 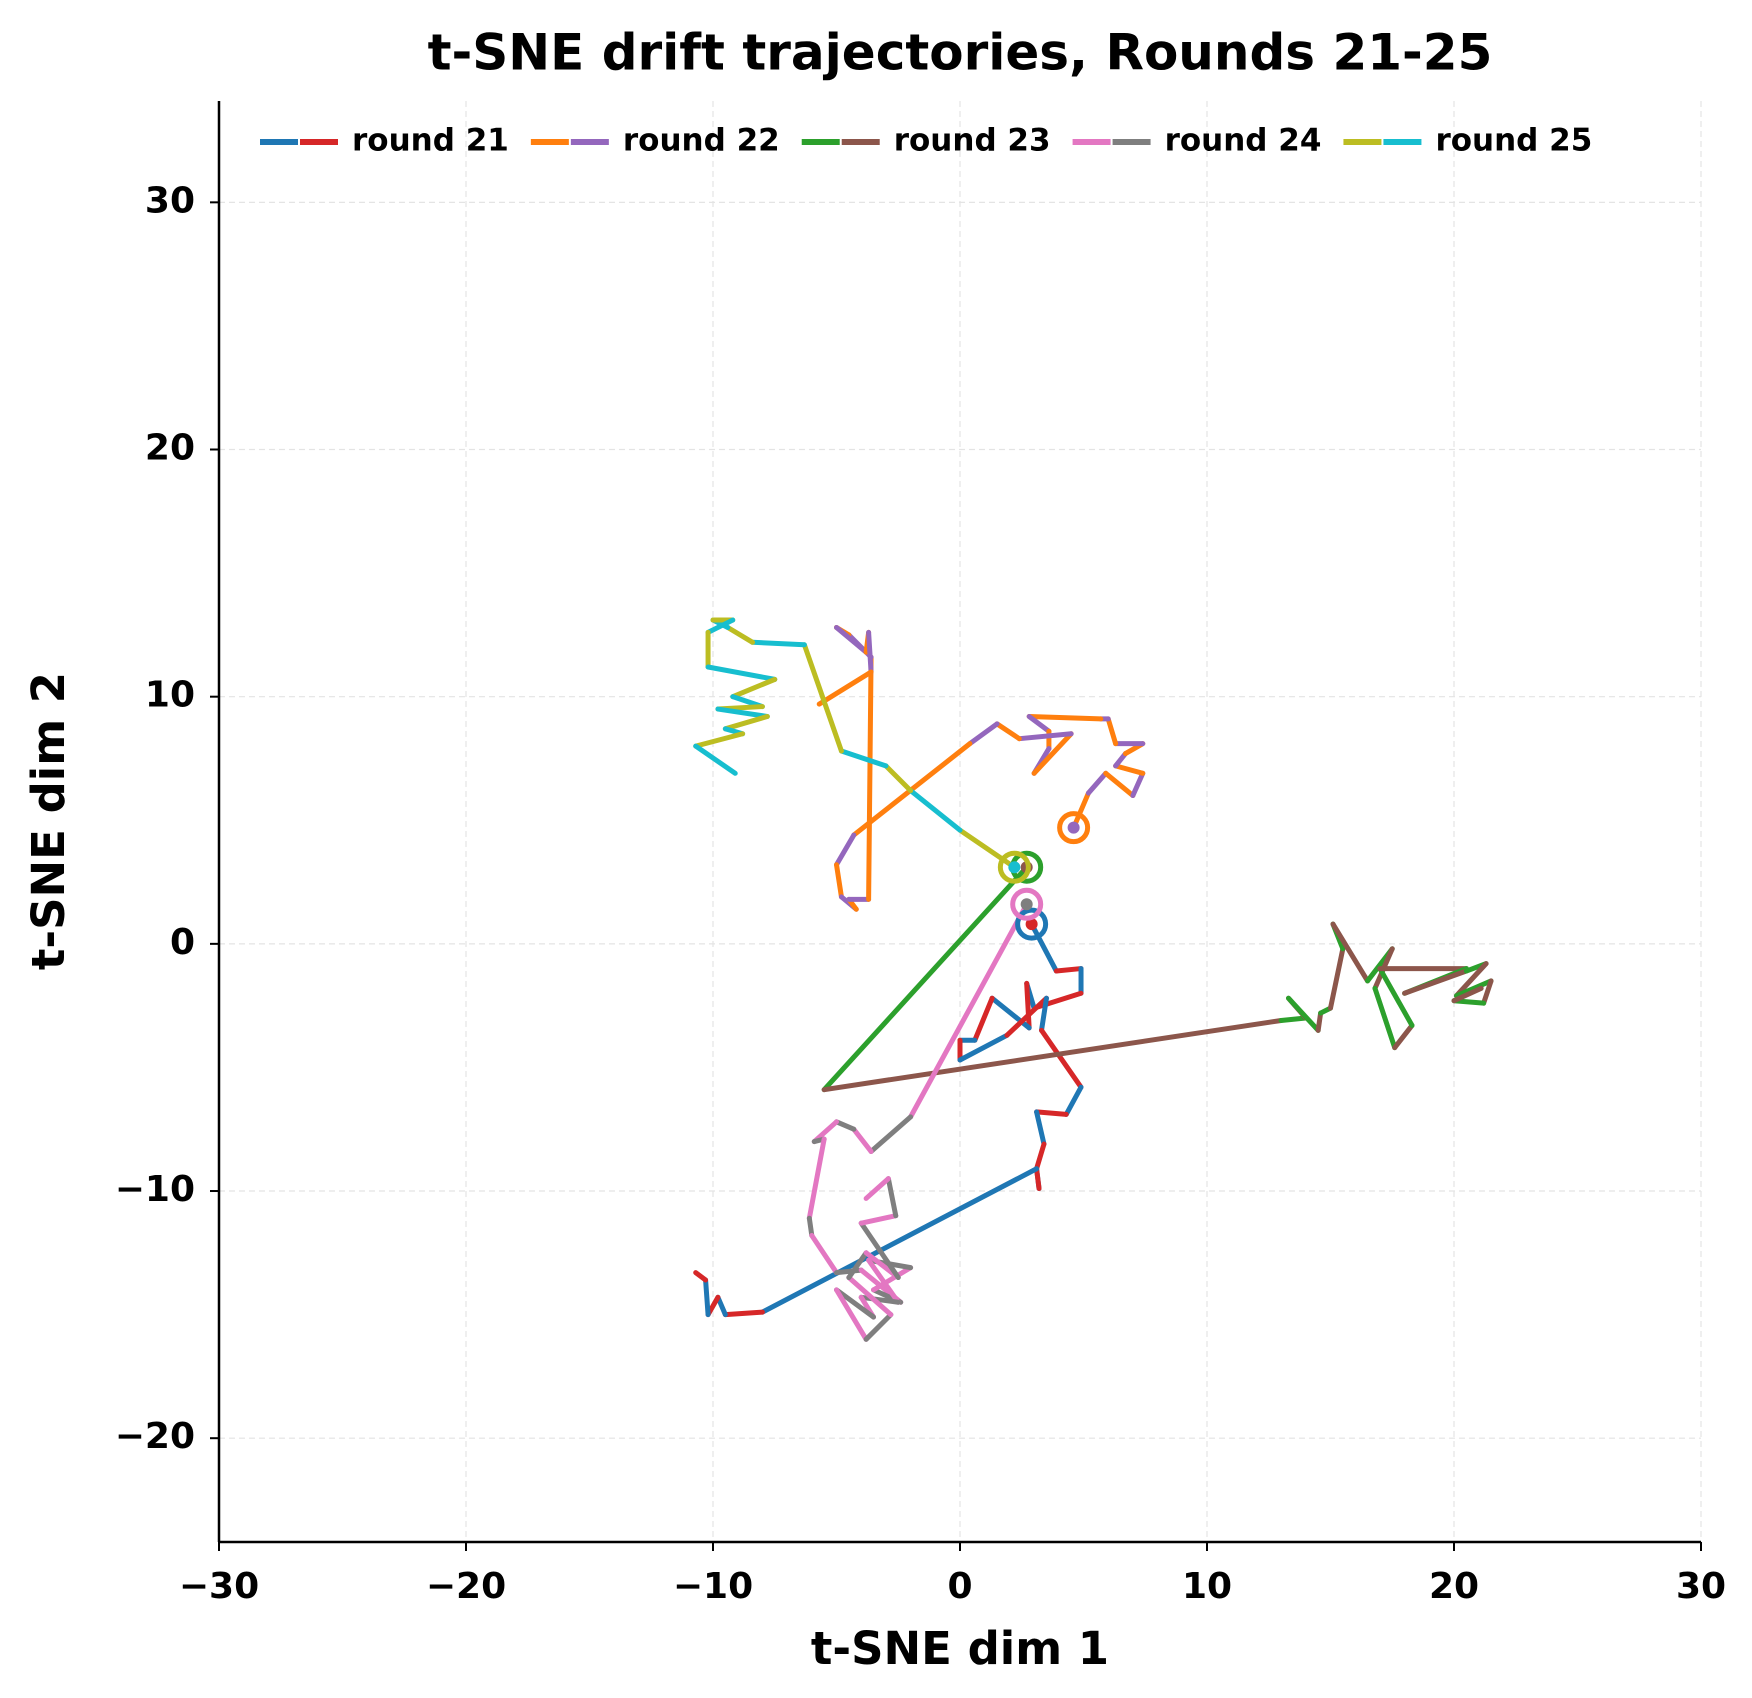 I want to click on legend-label: round 21, so click(x=430, y=141).